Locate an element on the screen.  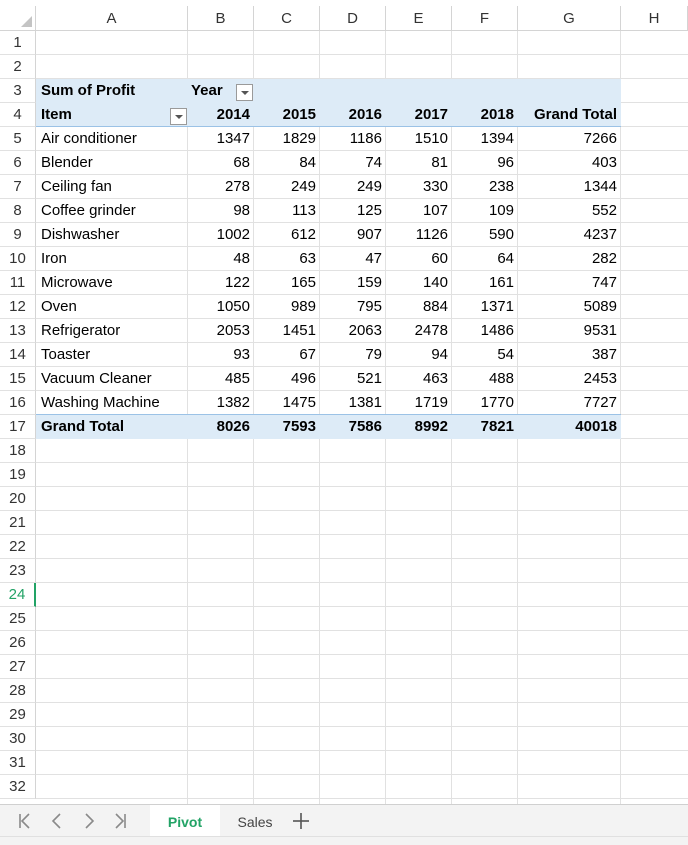
column-header-h: H is located at coordinates (654, 18).